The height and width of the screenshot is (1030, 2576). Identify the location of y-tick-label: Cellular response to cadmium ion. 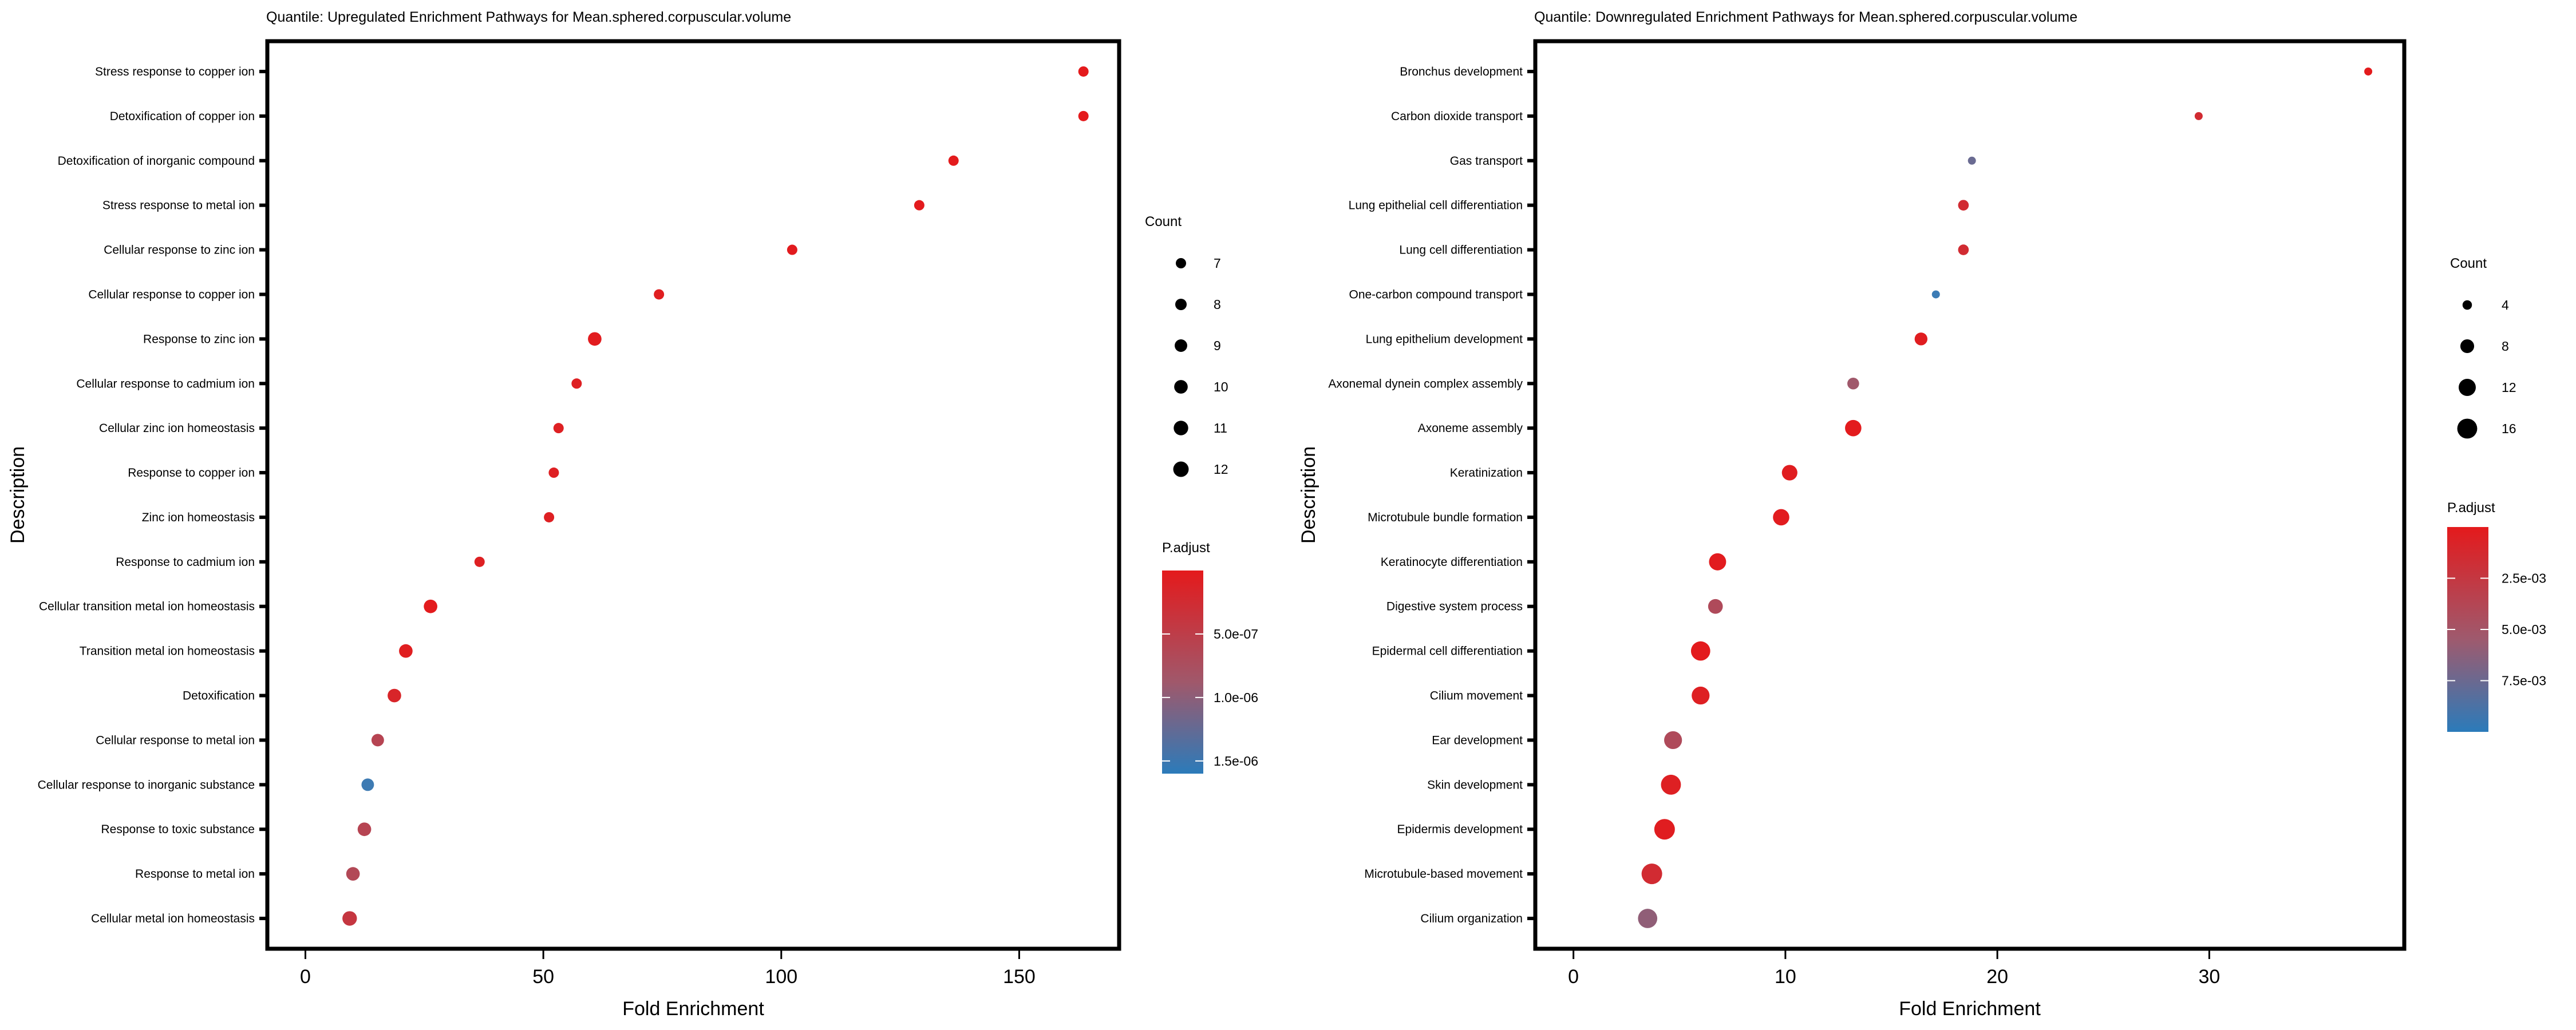
(165, 383).